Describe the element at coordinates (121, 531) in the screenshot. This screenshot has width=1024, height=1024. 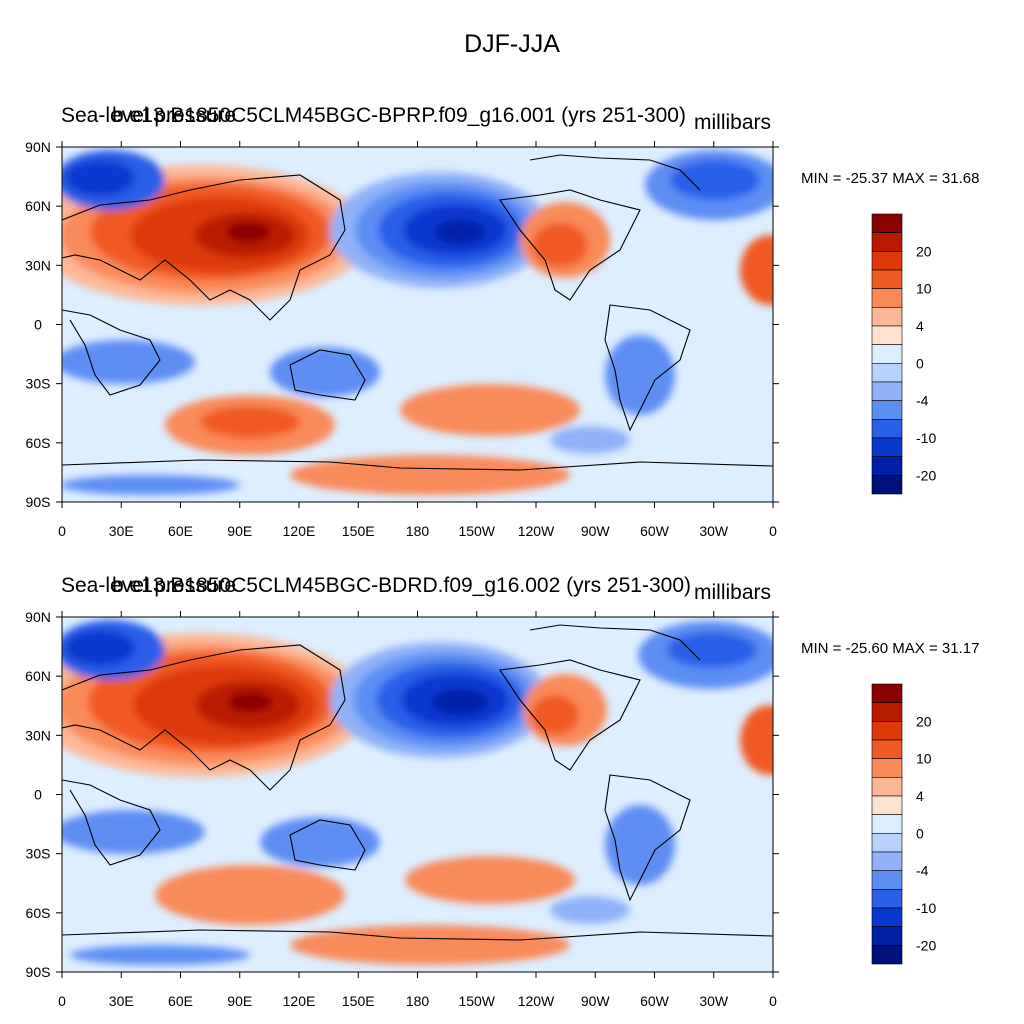
I see `panel1-lon-label: 30E` at that location.